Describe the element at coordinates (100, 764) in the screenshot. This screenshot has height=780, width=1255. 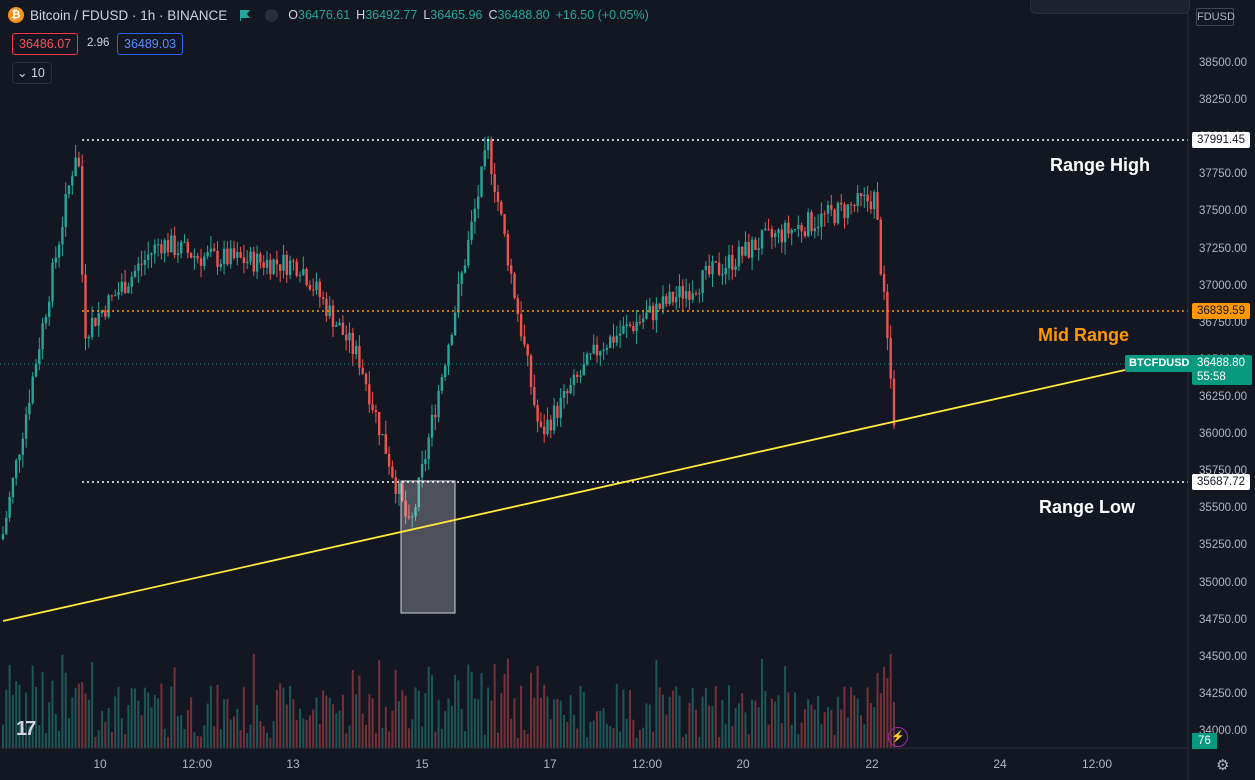
I see `time-axis-label: 10` at that location.